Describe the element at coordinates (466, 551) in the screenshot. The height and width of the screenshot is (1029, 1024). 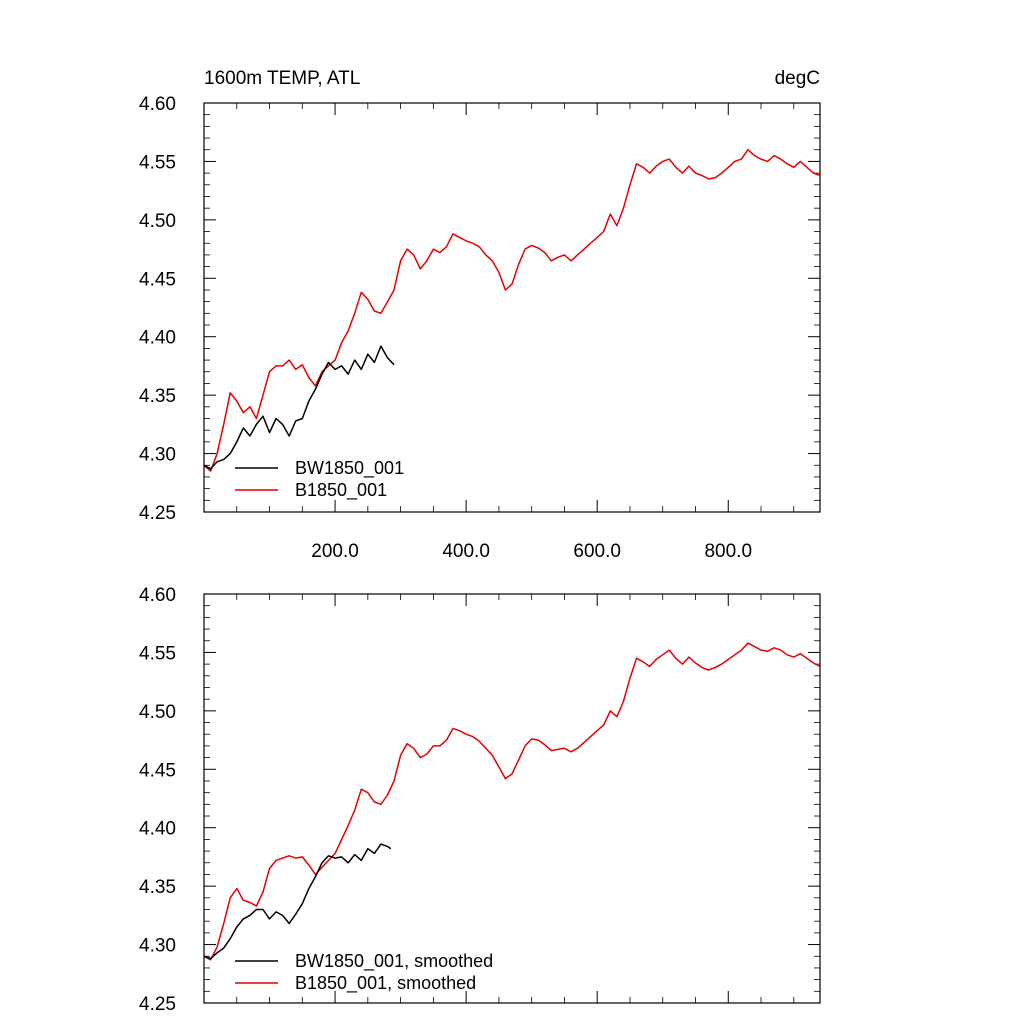
I see `x-tick-label: 400.0` at that location.